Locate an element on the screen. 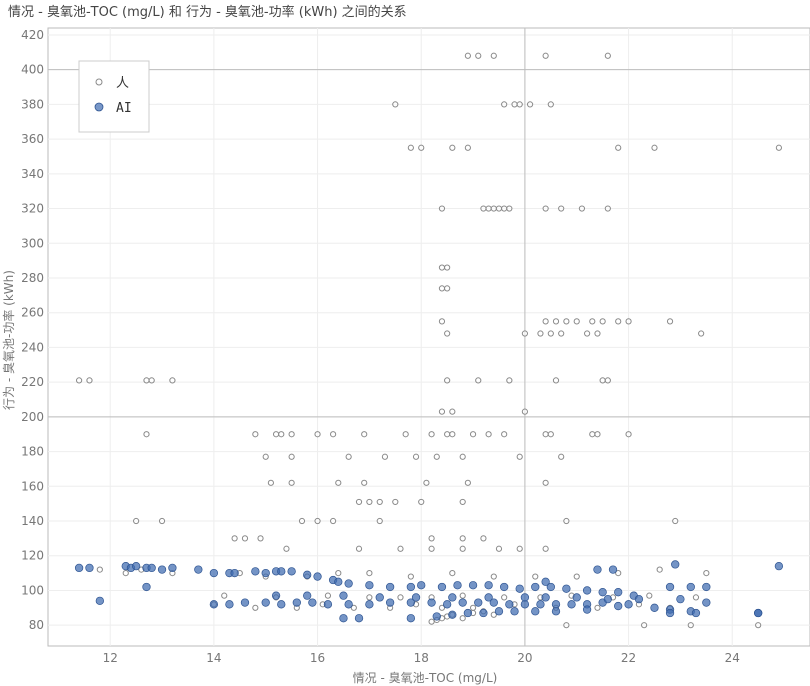 The width and height of the screenshot is (810, 686). y-tick-label: 340 is located at coordinates (32, 174).